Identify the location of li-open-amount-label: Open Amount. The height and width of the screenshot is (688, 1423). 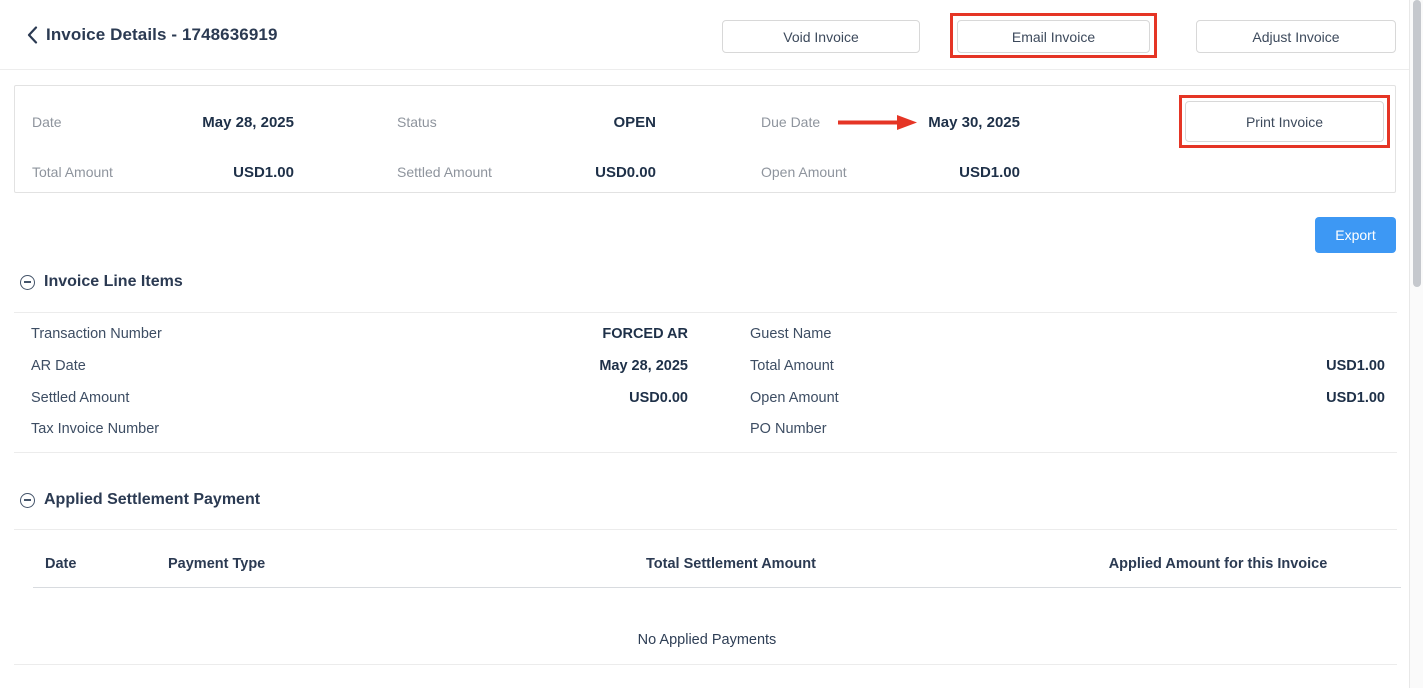
(794, 398).